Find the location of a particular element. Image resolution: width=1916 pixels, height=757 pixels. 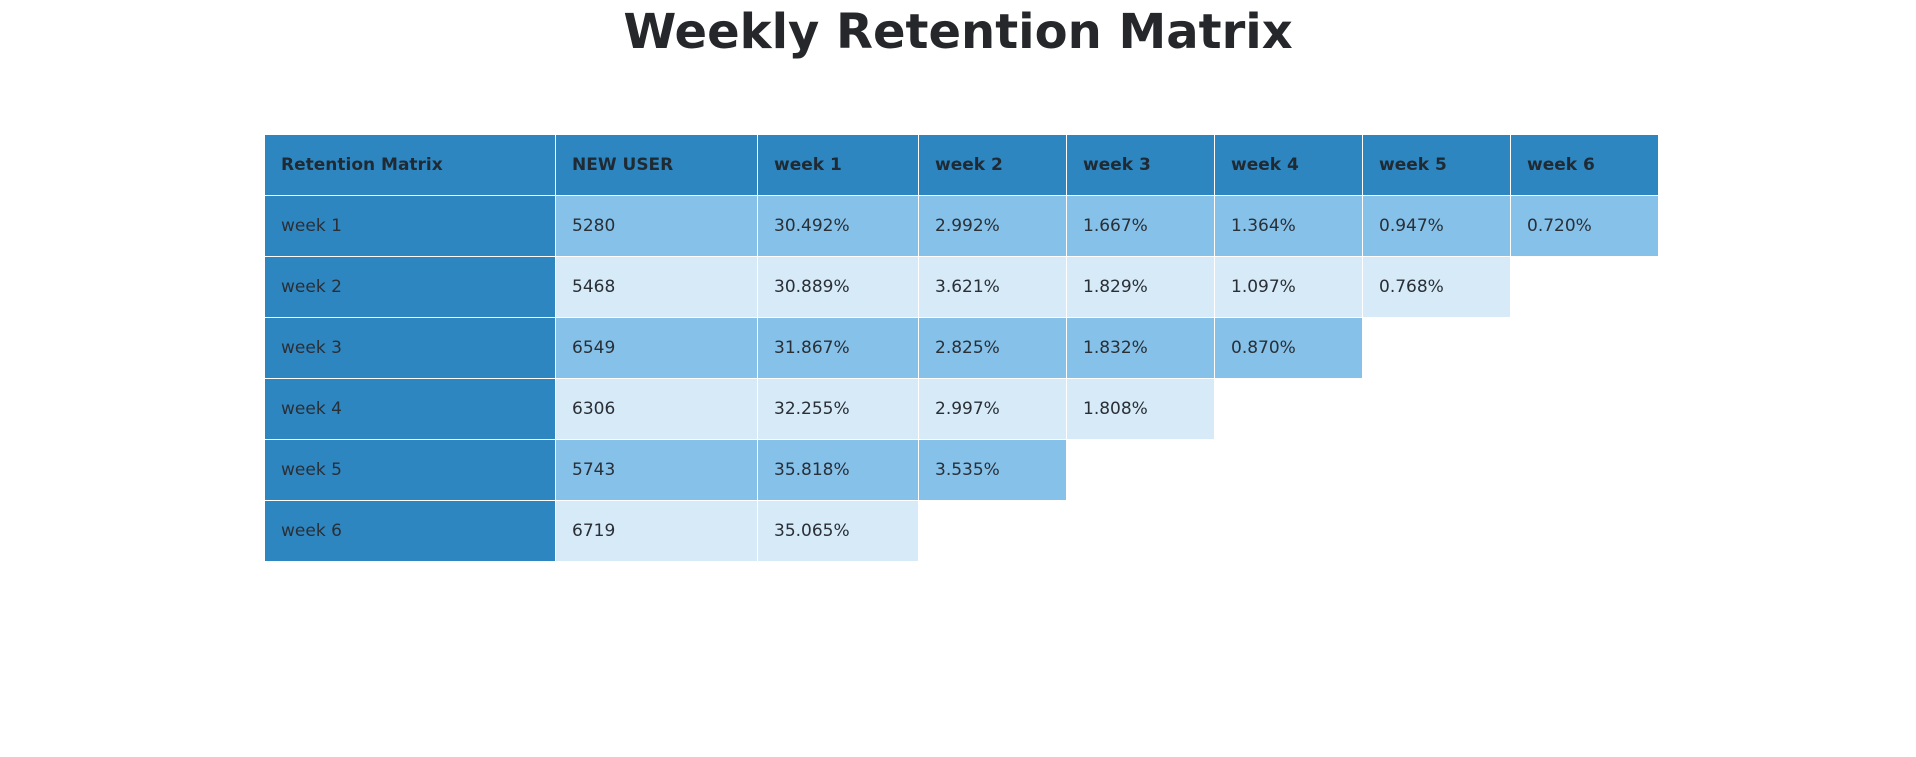

retention-cell: 1.667% is located at coordinates (1140, 226).